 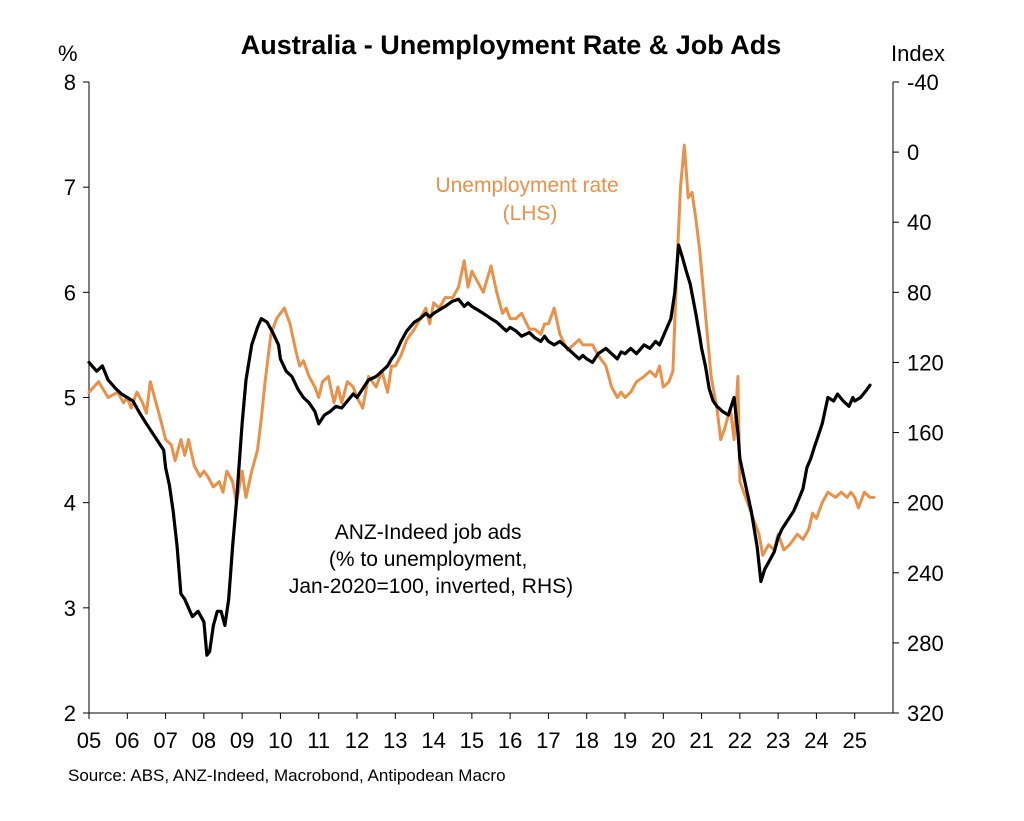 I want to click on x-tick-label: 09, so click(x=242, y=740).